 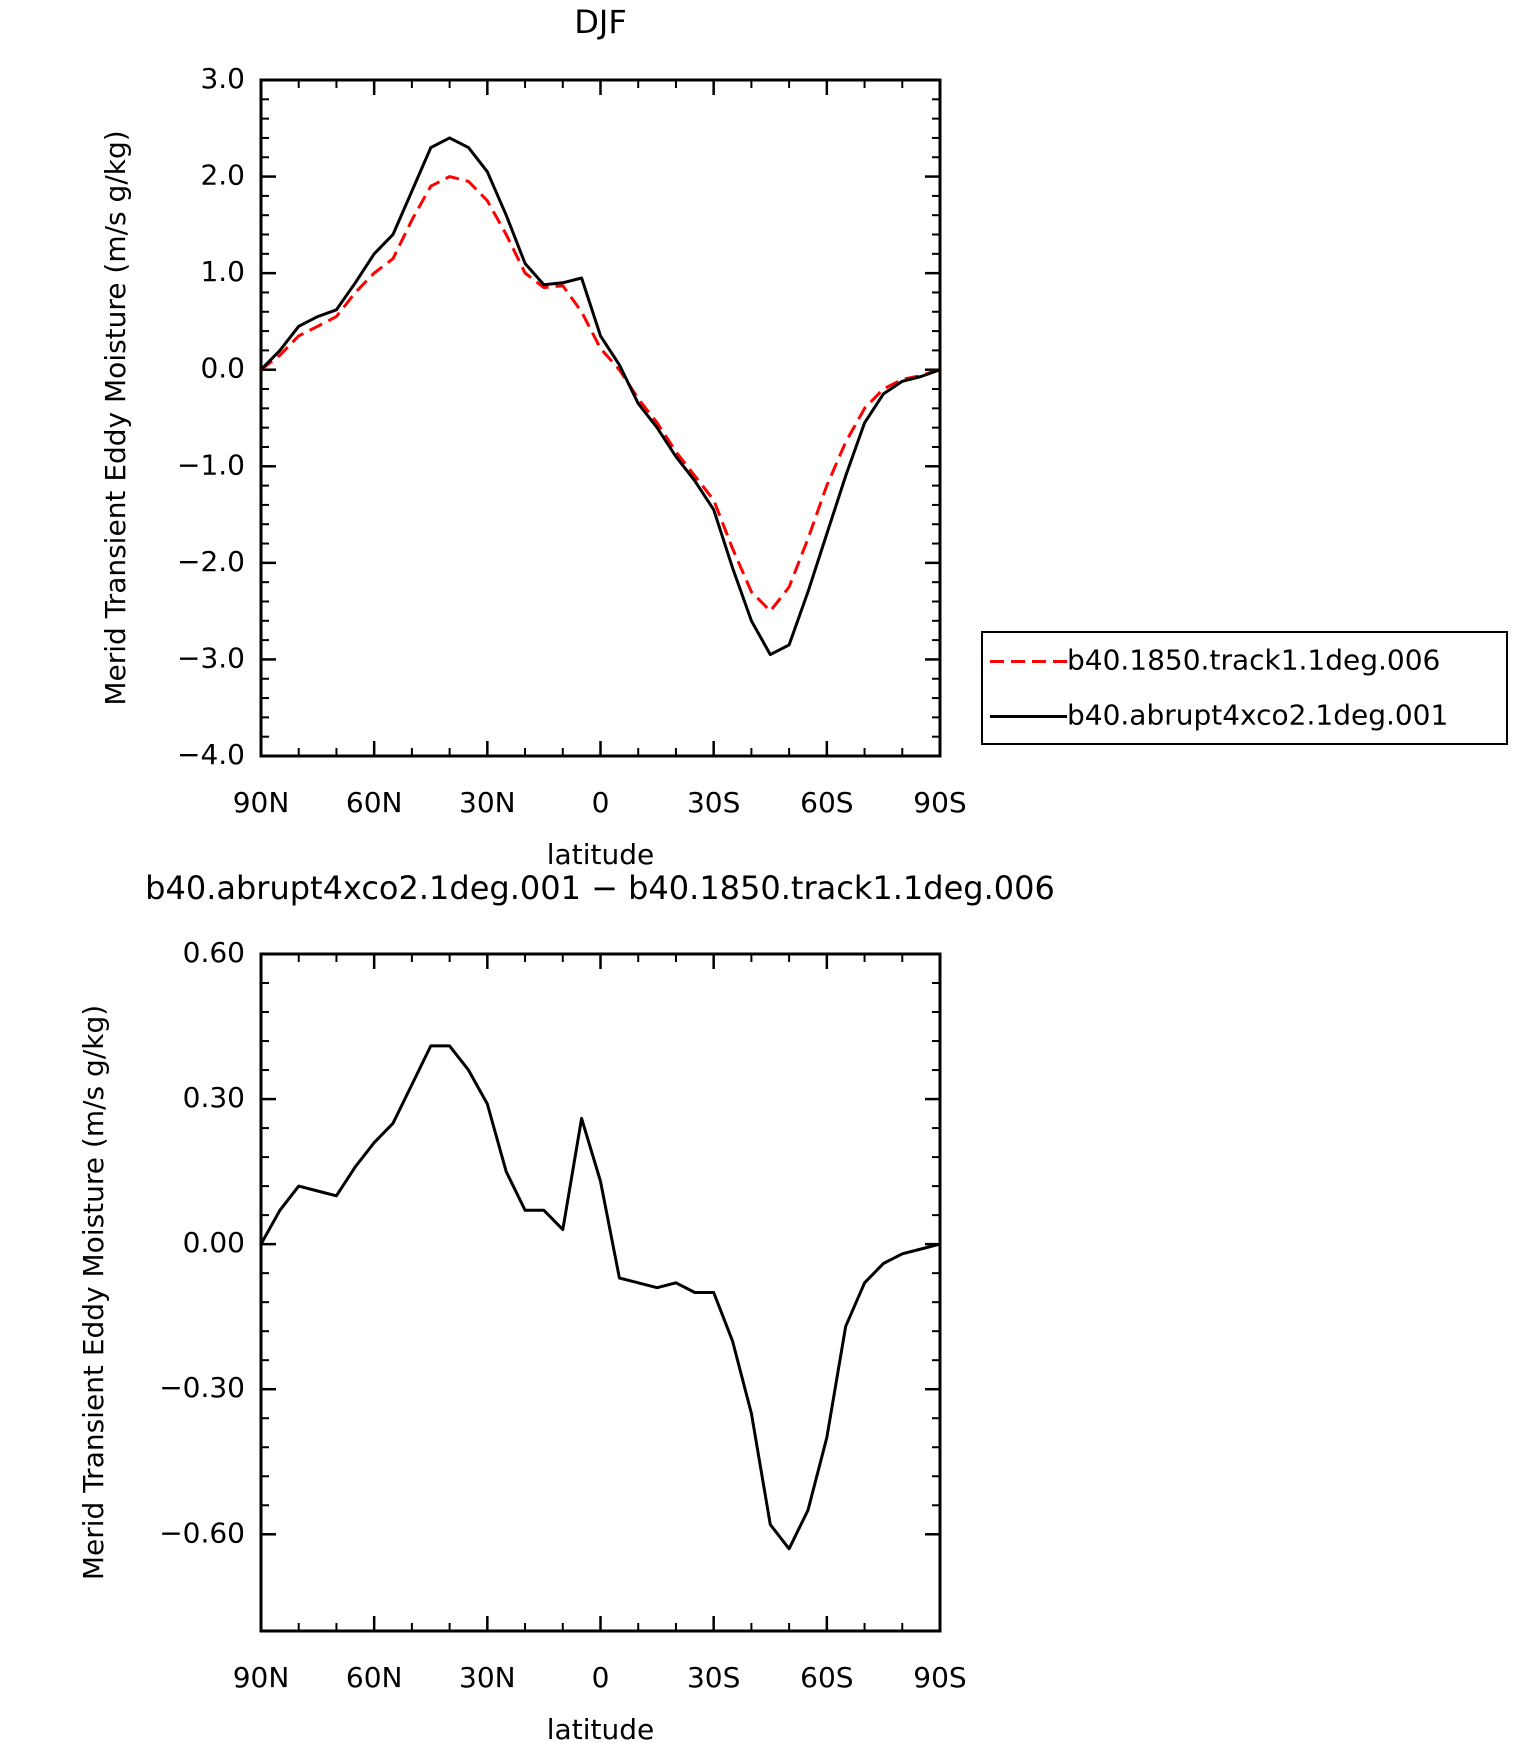 What do you see at coordinates (222, 368) in the screenshot?
I see `y-tick-label: 0.0` at bounding box center [222, 368].